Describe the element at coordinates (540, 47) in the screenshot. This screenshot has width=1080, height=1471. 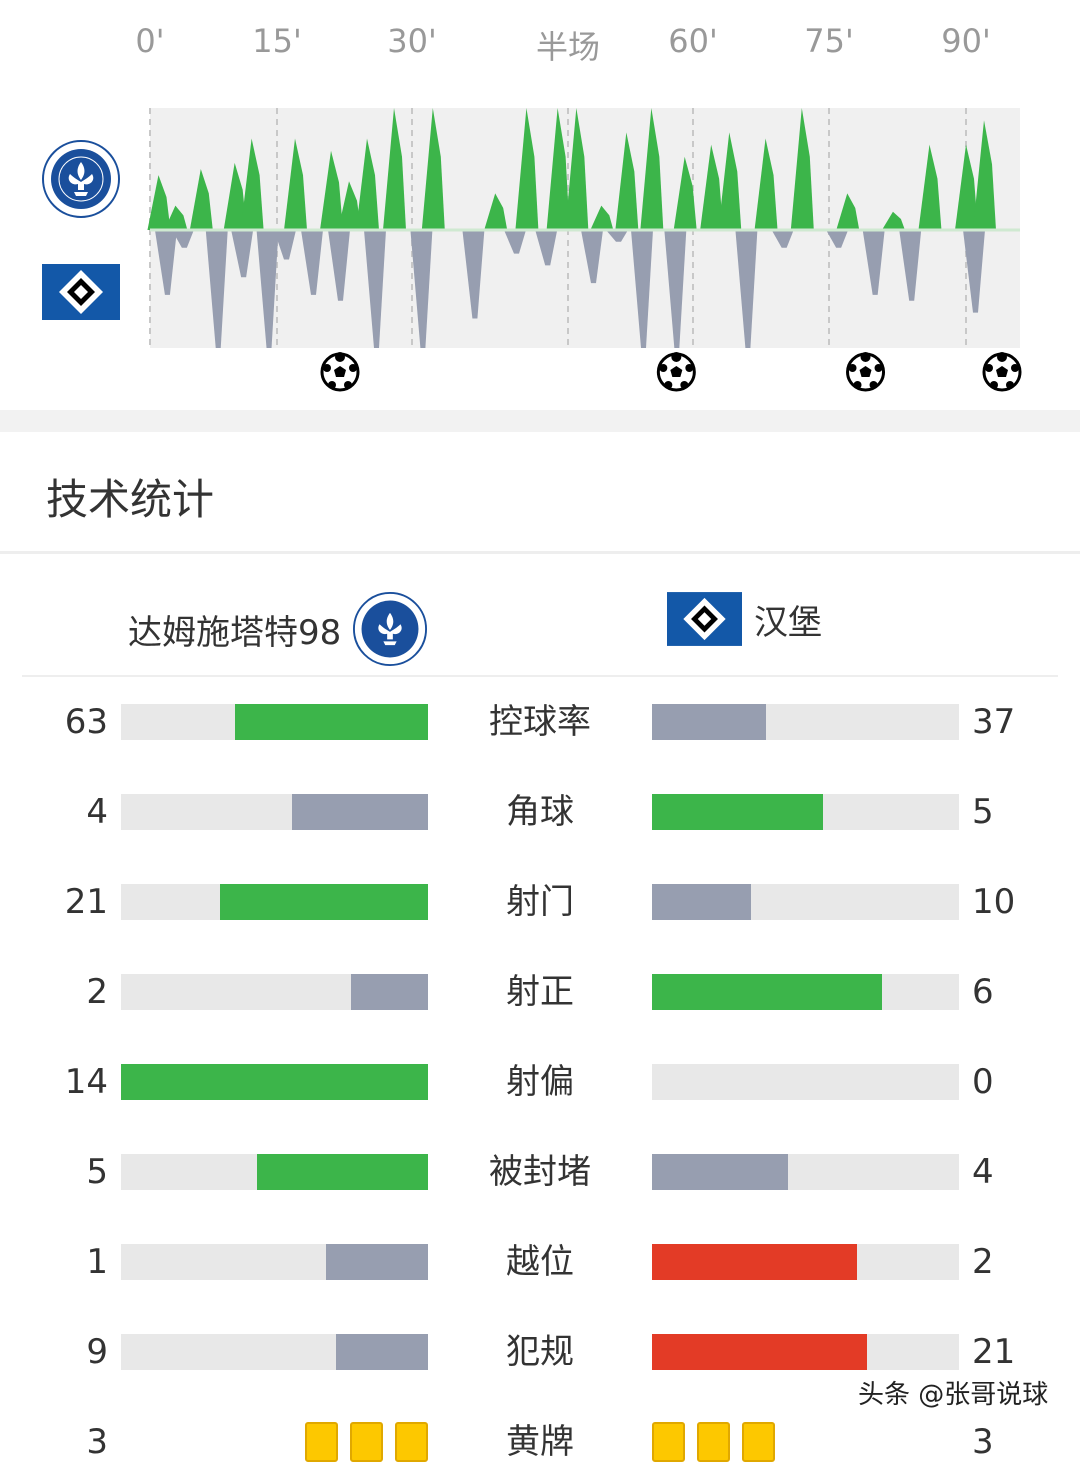
I see `timeline-ticks: 0' 15' 30' 半场 60' 75' 90'` at that location.